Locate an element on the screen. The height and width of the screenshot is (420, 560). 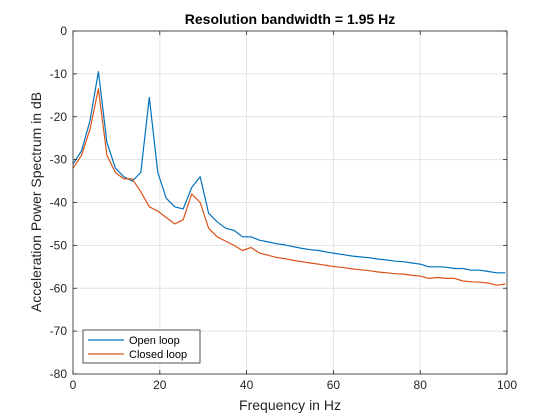
x-axis-label: Frequency in Hz is located at coordinates (290, 405).